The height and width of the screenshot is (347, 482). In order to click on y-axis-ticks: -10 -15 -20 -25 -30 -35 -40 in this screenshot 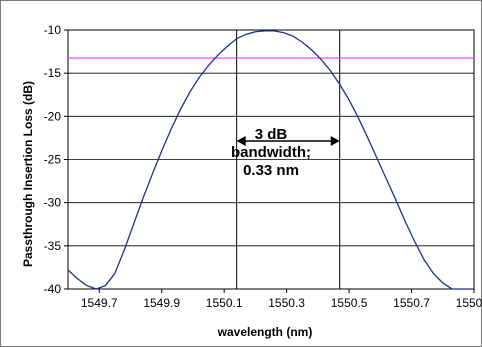, I will do `click(56, 159)`.